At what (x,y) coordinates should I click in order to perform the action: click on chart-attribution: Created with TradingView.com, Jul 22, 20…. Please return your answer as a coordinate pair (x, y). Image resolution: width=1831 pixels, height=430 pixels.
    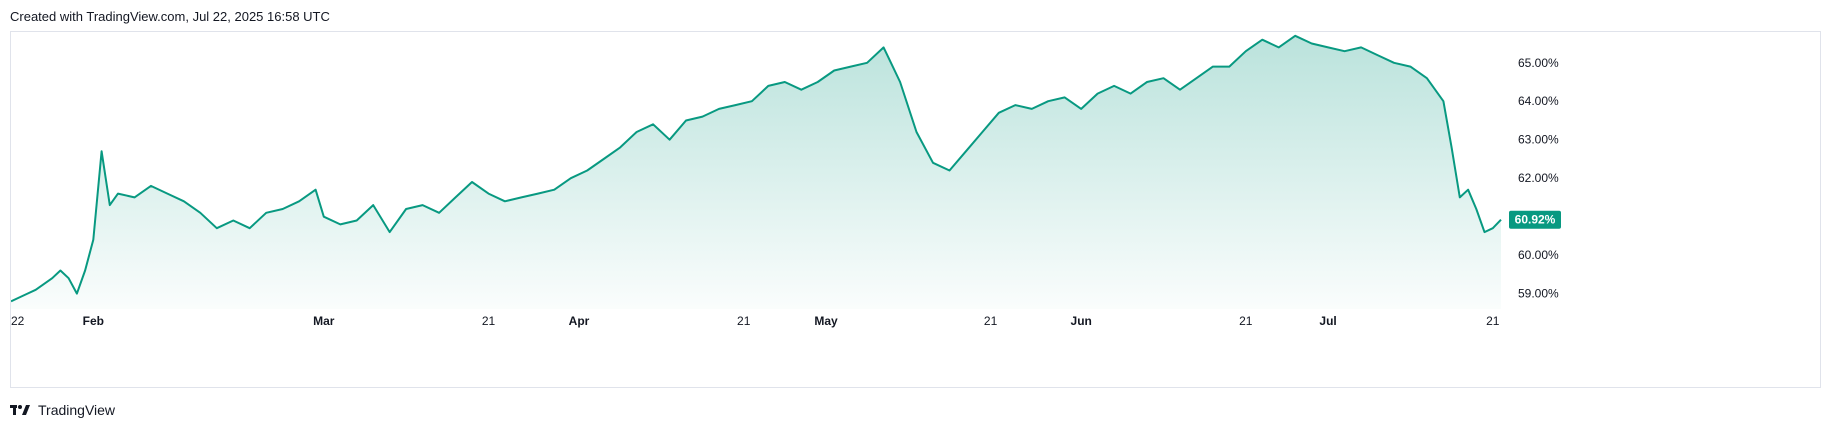
    Looking at the image, I should click on (170, 16).